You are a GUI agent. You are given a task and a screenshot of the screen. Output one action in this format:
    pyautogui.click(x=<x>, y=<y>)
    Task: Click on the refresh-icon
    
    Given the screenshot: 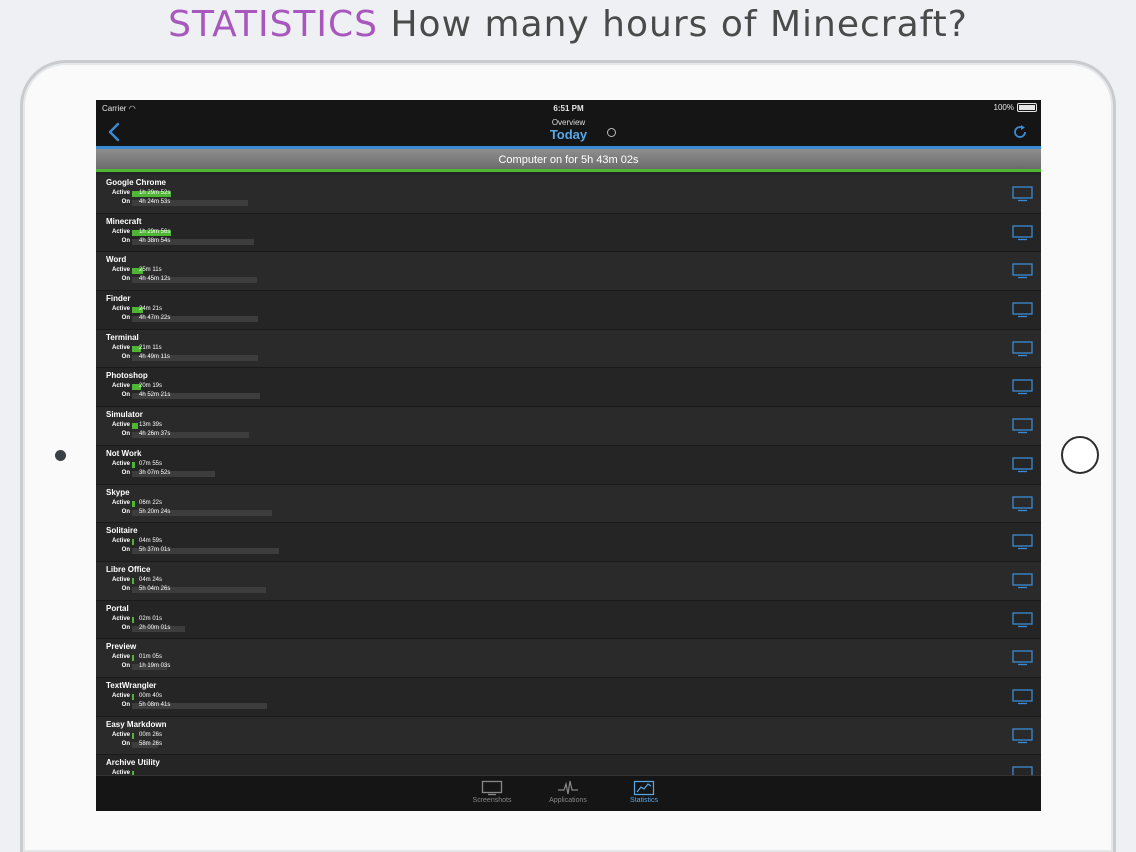 What is the action you would take?
    pyautogui.click(x=1020, y=132)
    